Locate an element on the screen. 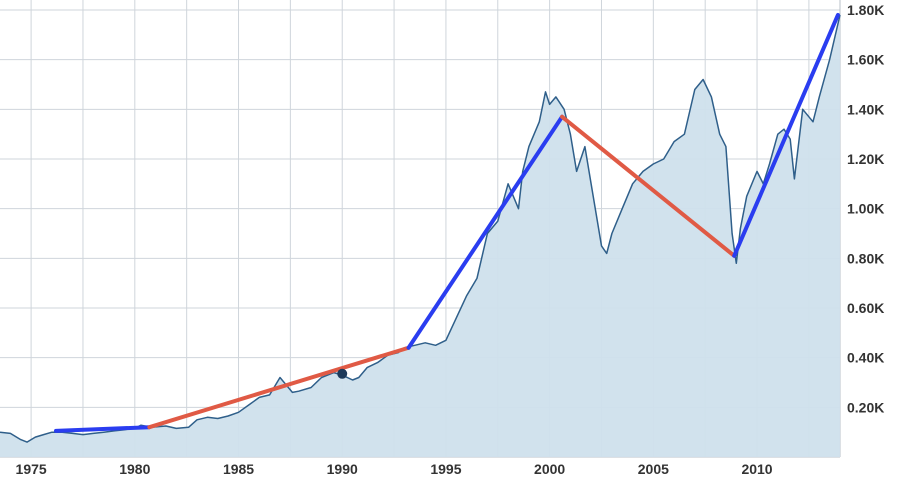 Image resolution: width=900 pixels, height=484 pixels. y-tick-label: 1.60K is located at coordinates (865, 60).